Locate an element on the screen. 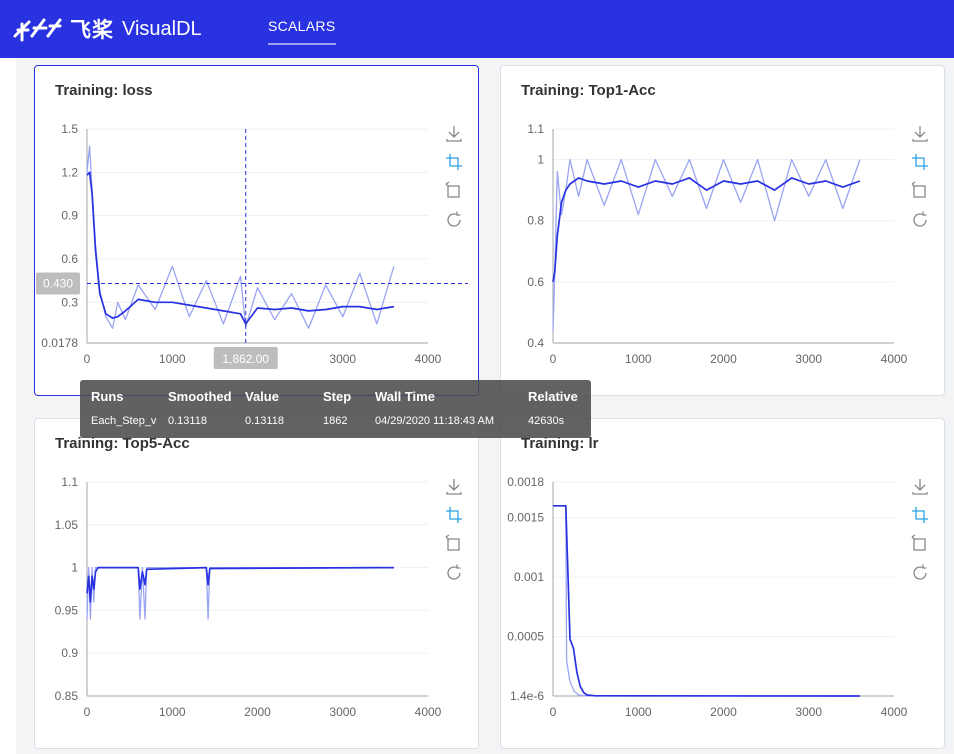 The width and height of the screenshot is (954, 754). top-nav-bar: 飞桨 VisualDL SCALARS is located at coordinates (477, 29).